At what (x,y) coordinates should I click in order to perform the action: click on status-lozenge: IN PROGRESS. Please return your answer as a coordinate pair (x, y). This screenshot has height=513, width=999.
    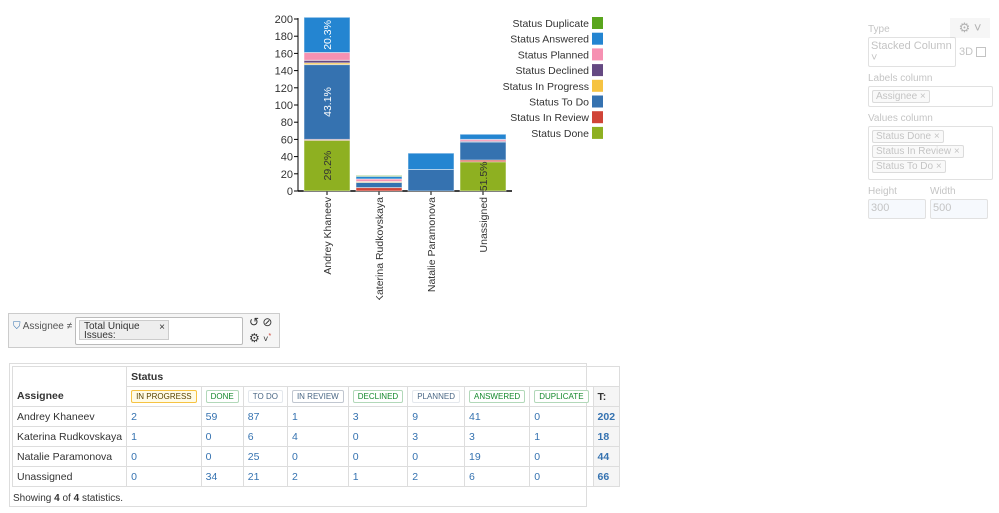
    Looking at the image, I should click on (164, 396).